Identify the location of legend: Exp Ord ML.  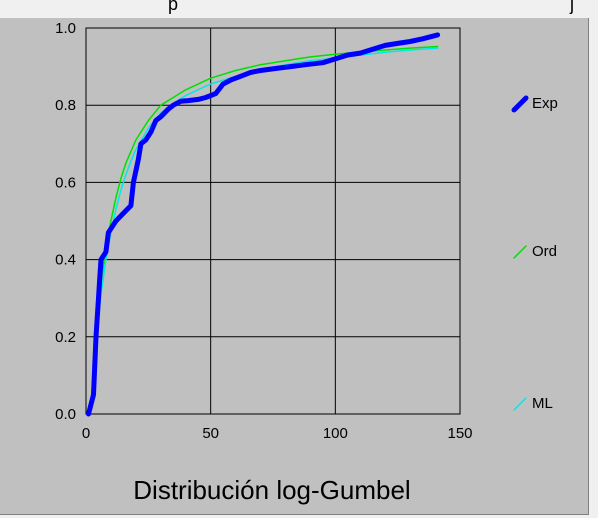
(534, 253).